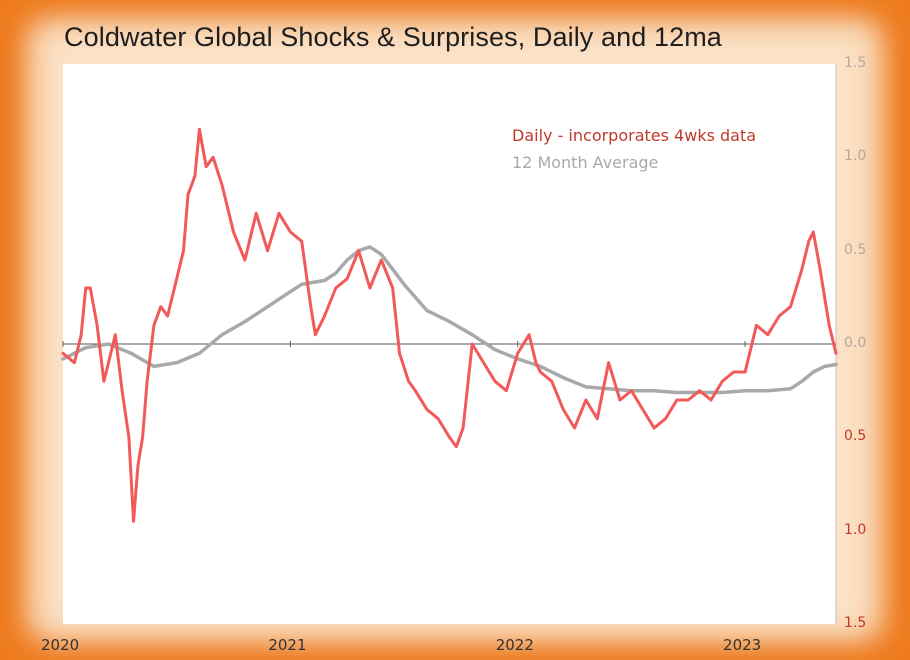 The height and width of the screenshot is (660, 910). I want to click on y-tick-label: 0.0, so click(855, 343).